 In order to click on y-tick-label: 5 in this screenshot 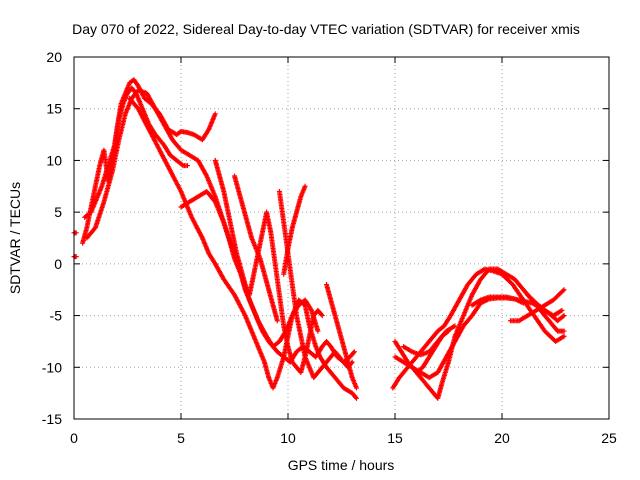, I will do `click(58, 212)`.